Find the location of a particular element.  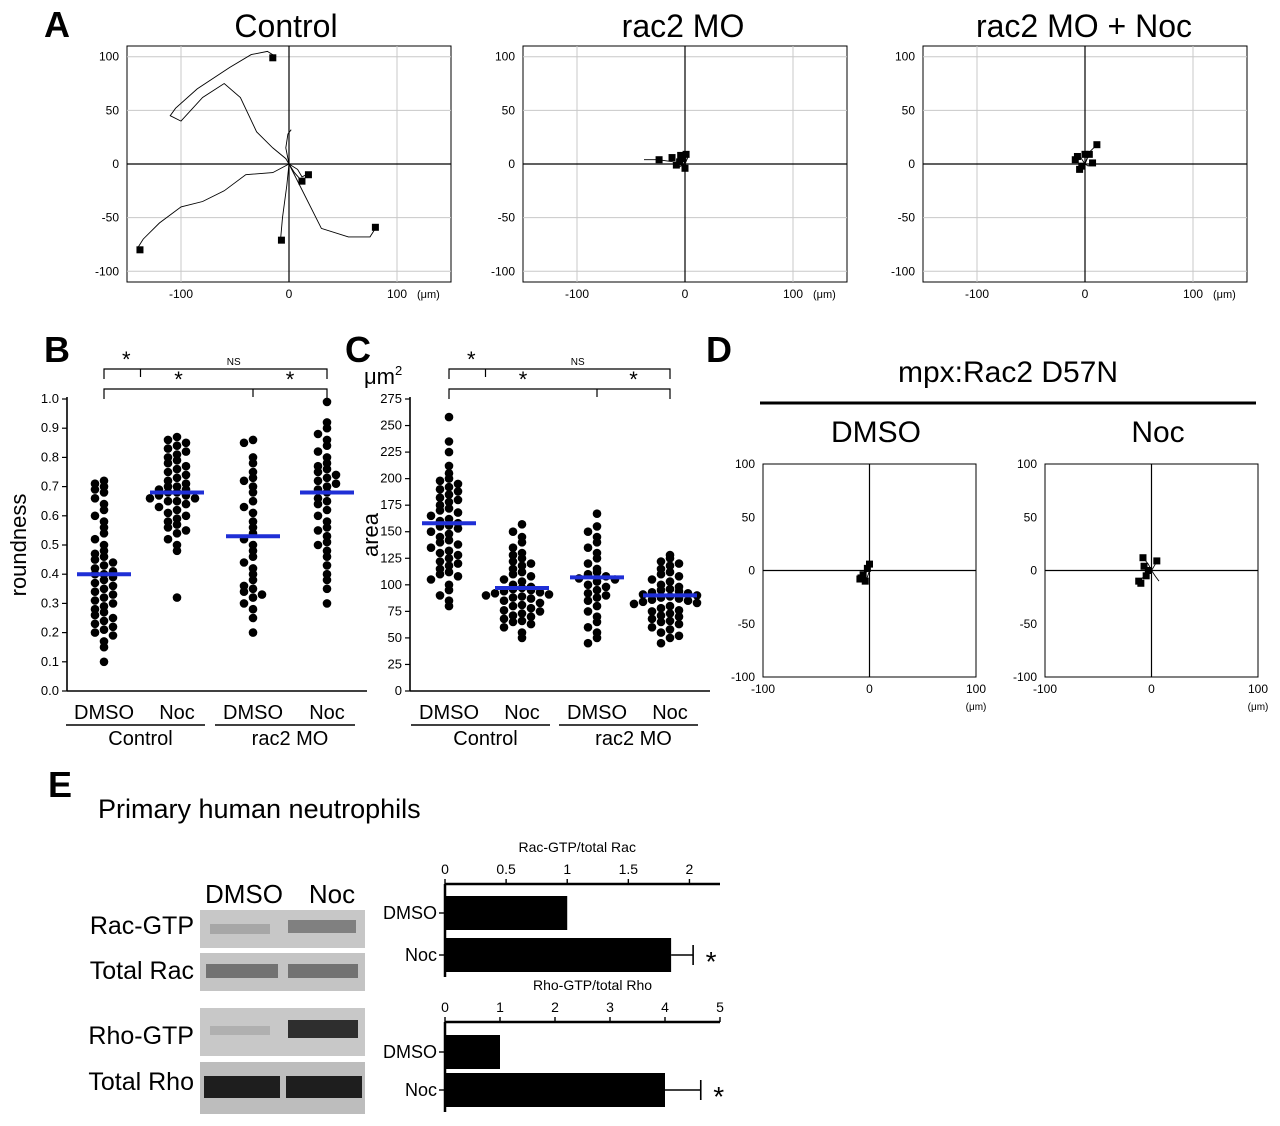

blot-row-total-rac: Total Rac is located at coordinates (142, 971).